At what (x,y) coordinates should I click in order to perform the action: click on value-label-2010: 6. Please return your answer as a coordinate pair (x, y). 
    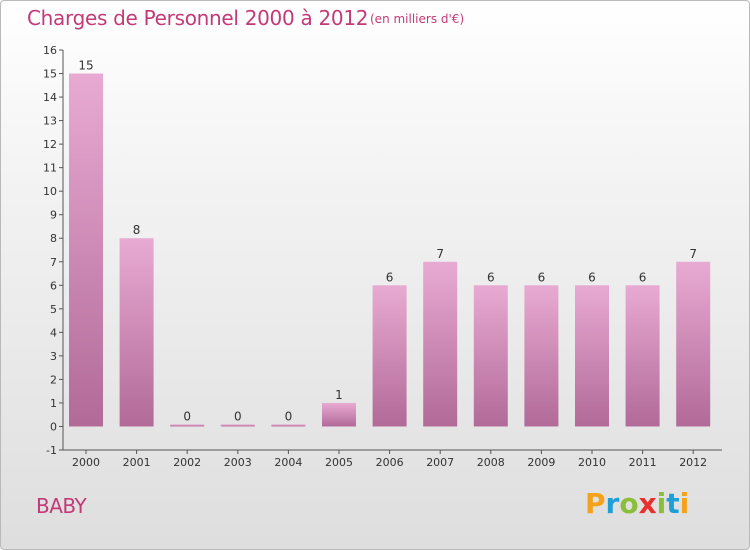
    Looking at the image, I should click on (592, 277).